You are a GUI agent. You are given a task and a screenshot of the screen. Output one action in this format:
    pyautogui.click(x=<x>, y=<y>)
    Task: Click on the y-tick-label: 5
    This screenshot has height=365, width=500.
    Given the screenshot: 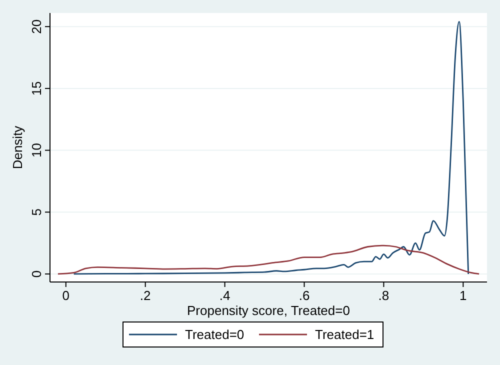 What is the action you would take?
    pyautogui.click(x=36, y=212)
    